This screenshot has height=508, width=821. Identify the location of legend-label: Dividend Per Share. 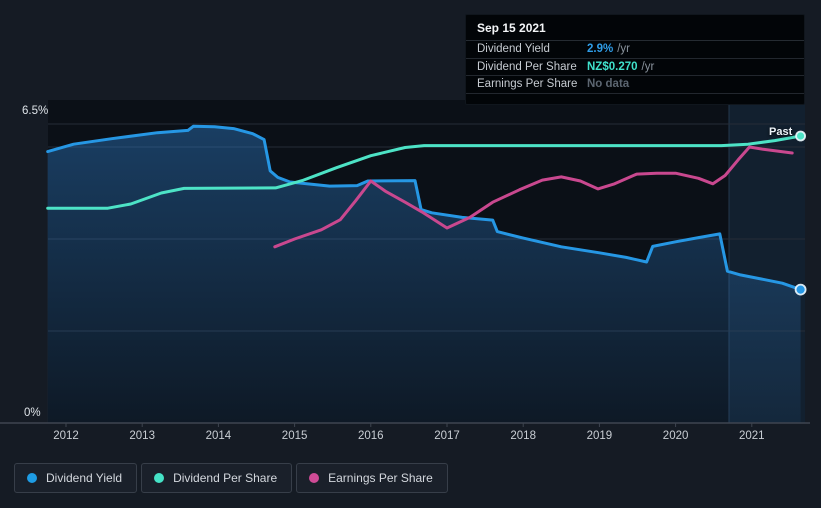
(225, 478).